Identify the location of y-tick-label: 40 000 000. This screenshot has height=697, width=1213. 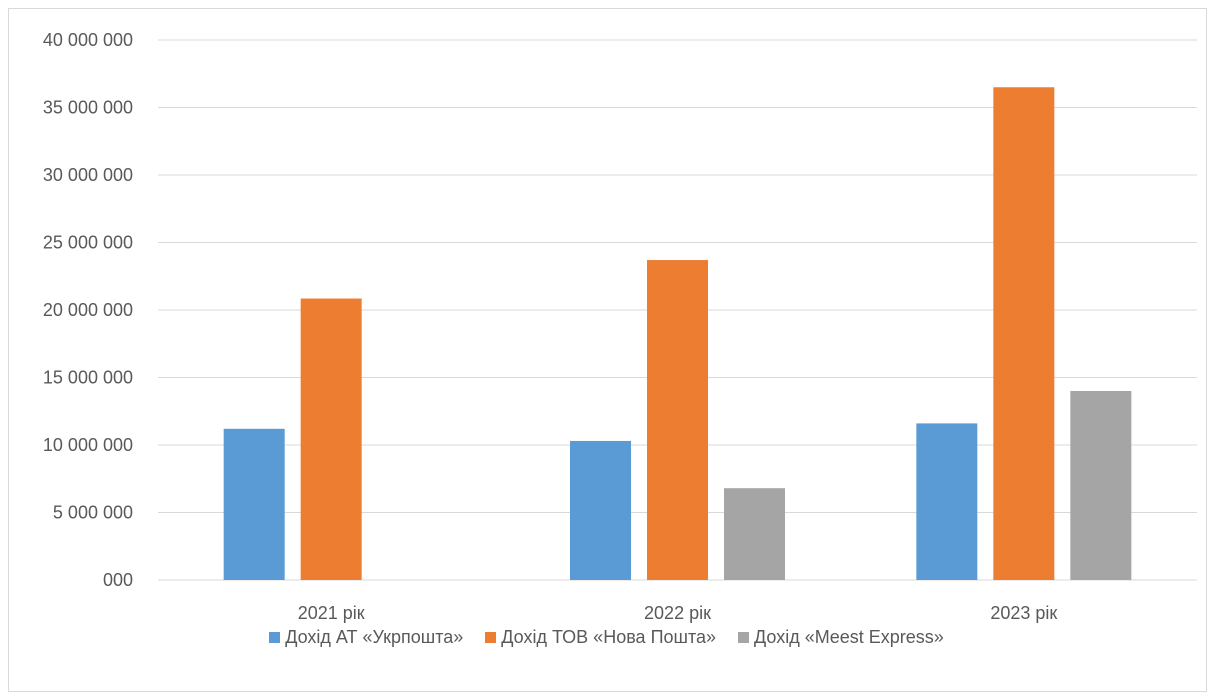
(88, 40).